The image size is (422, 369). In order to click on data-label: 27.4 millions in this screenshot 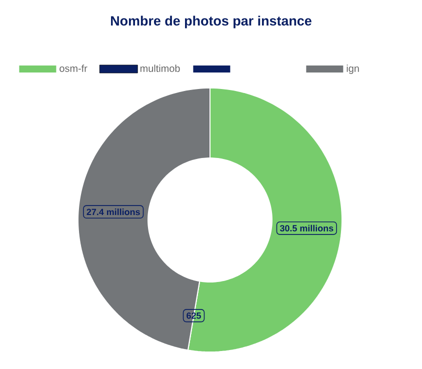, I will do `click(113, 212)`.